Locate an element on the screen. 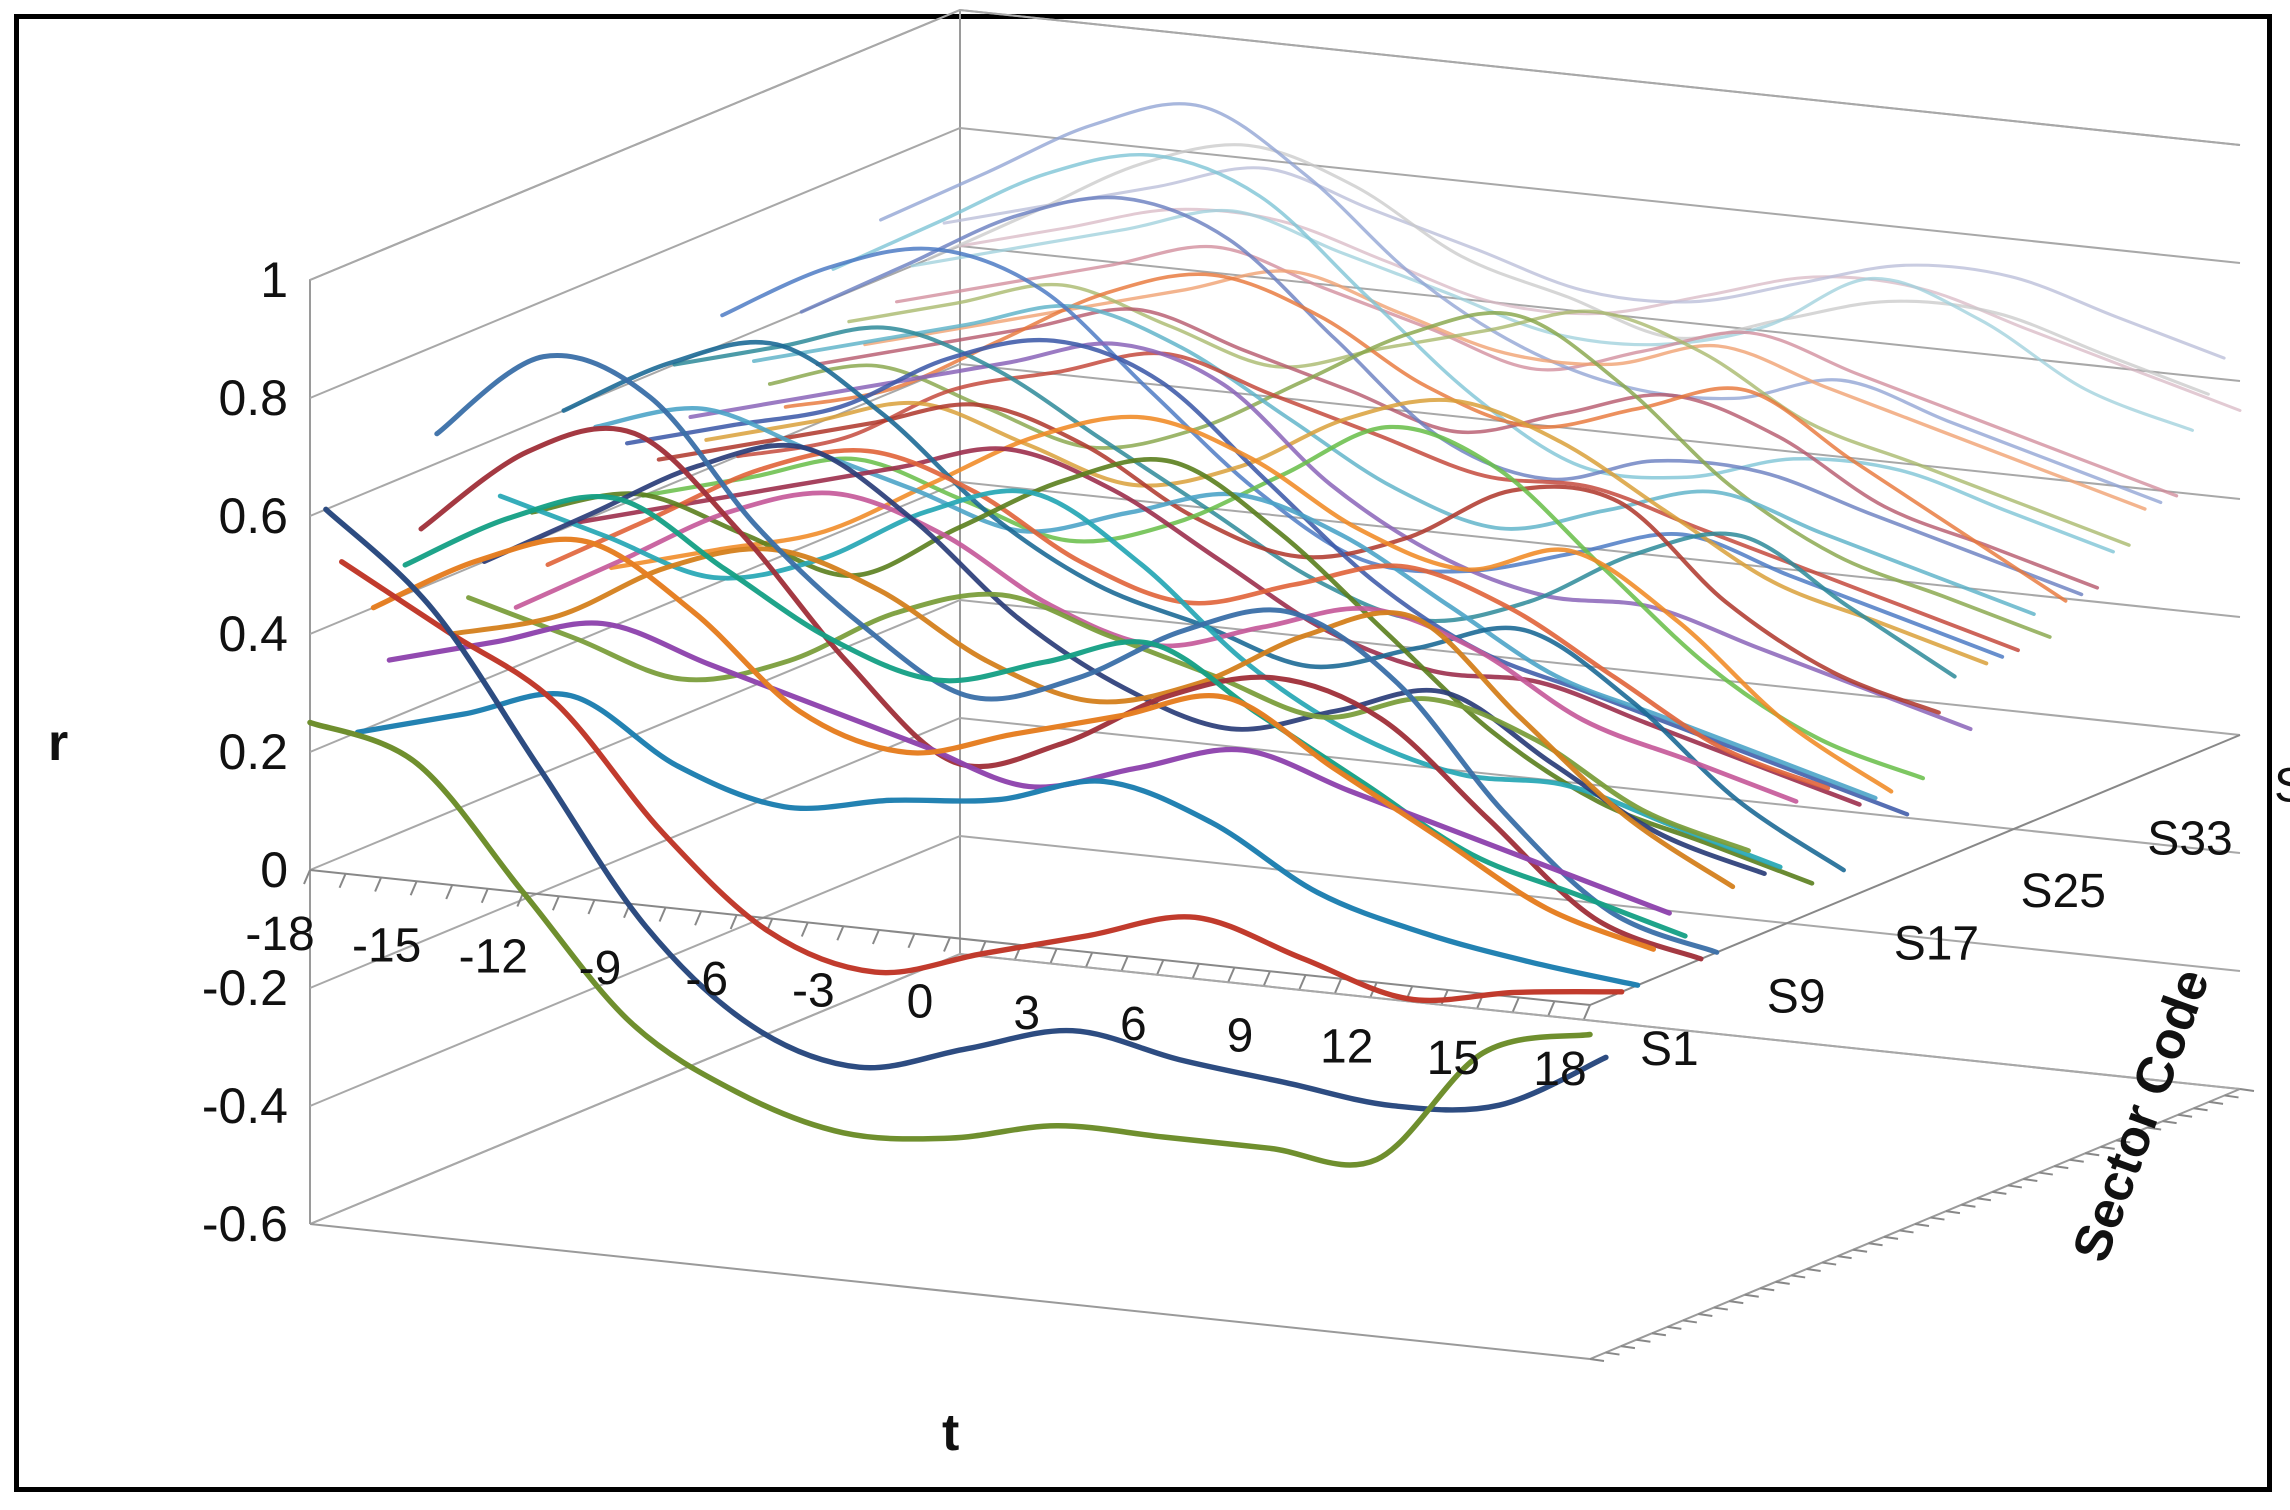 The height and width of the screenshot is (1510, 2290). series-line-s39 is located at coordinates (1552, 320).